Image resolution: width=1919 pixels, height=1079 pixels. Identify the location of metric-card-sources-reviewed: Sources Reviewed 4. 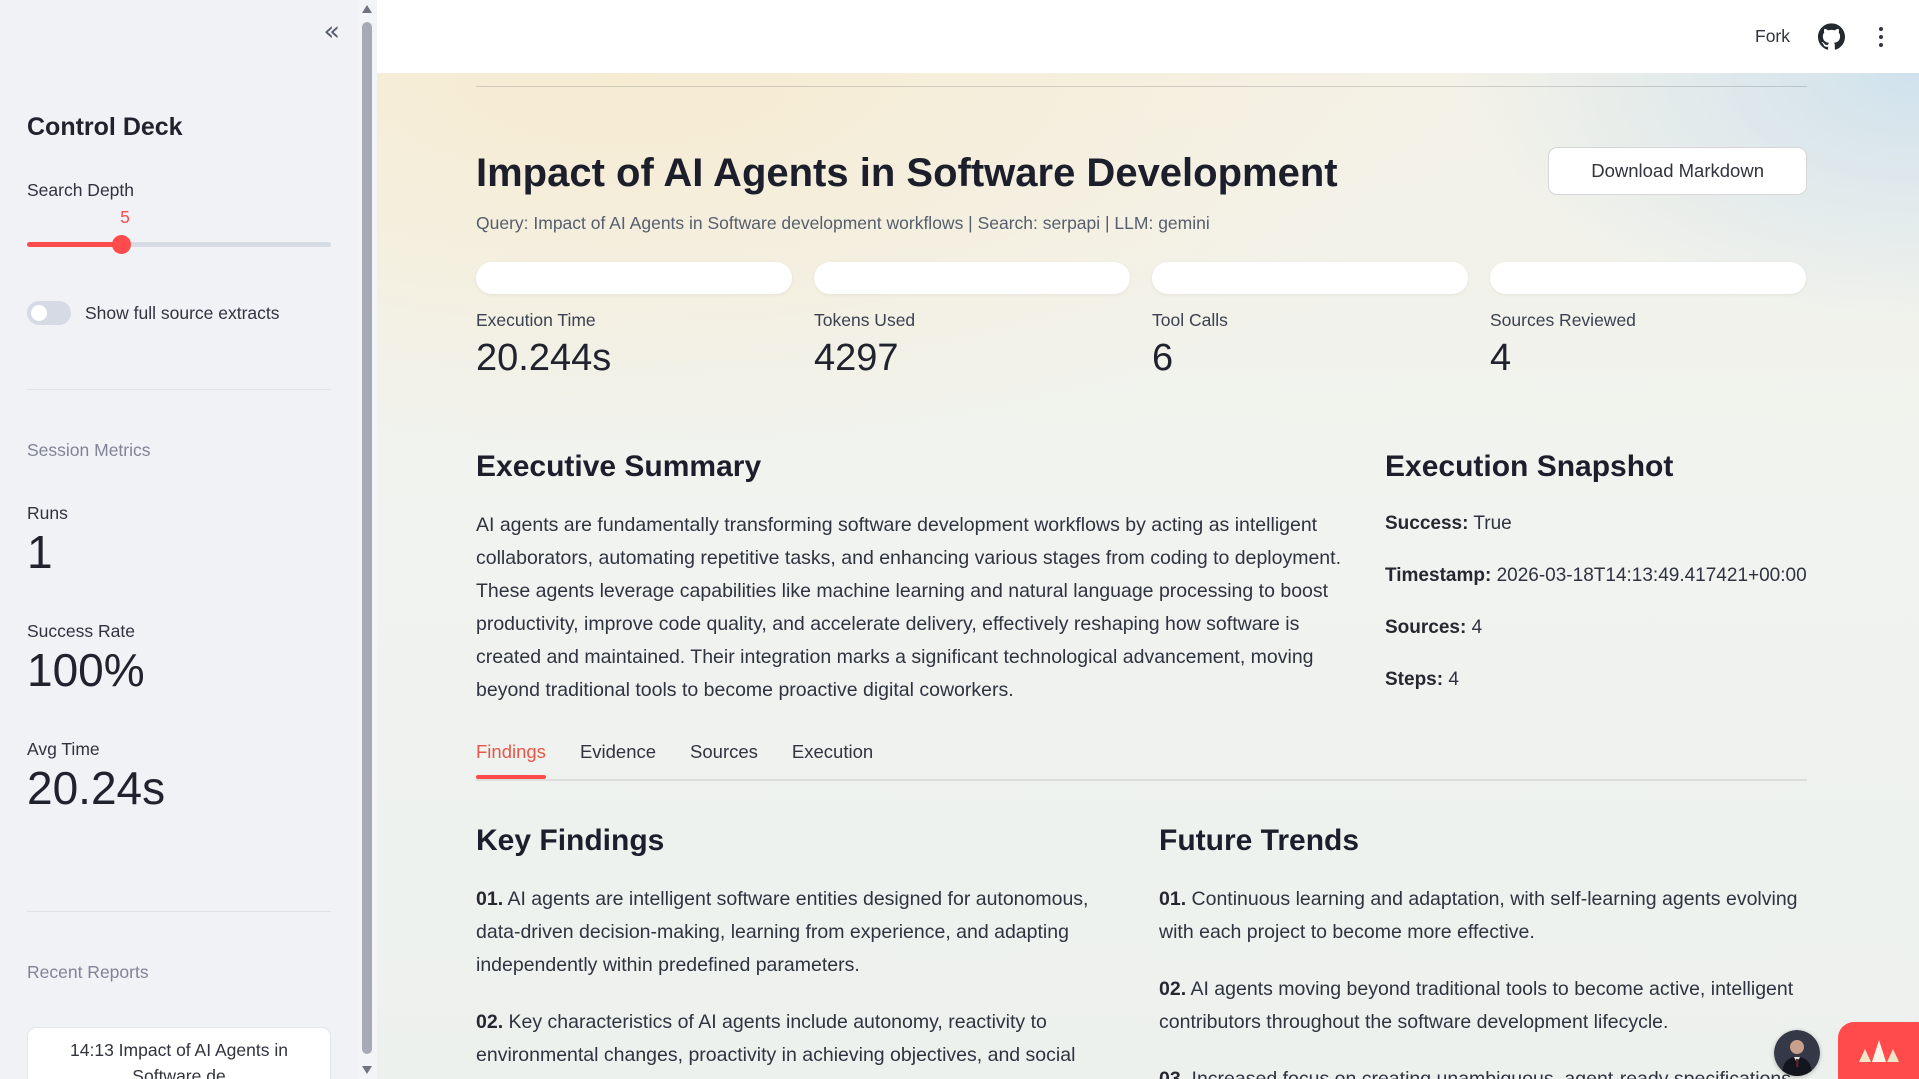
(1648, 322).